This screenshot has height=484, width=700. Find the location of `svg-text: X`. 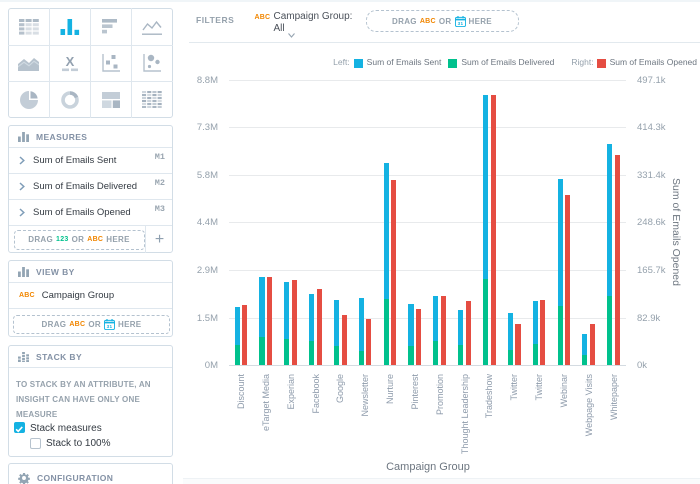

svg-text: X is located at coordinates (69, 62).